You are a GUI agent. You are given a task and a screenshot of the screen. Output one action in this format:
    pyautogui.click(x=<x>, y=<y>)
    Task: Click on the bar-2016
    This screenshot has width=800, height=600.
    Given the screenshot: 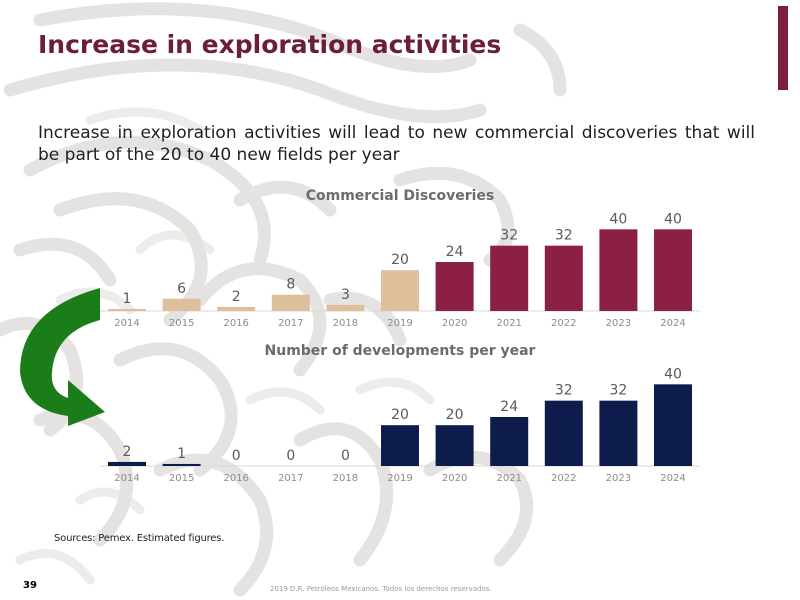 What is the action you would take?
    pyautogui.click(x=236, y=308)
    